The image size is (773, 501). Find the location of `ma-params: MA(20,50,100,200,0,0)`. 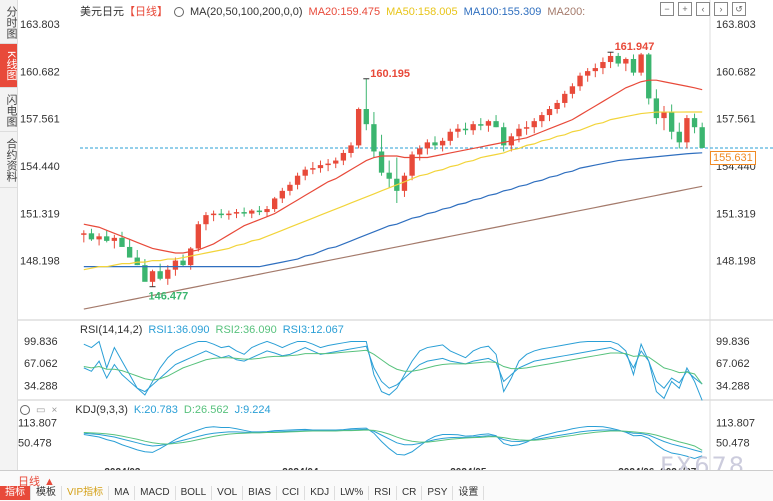

ma-params: MA(20,50,100,200,0,0) is located at coordinates (246, 12).